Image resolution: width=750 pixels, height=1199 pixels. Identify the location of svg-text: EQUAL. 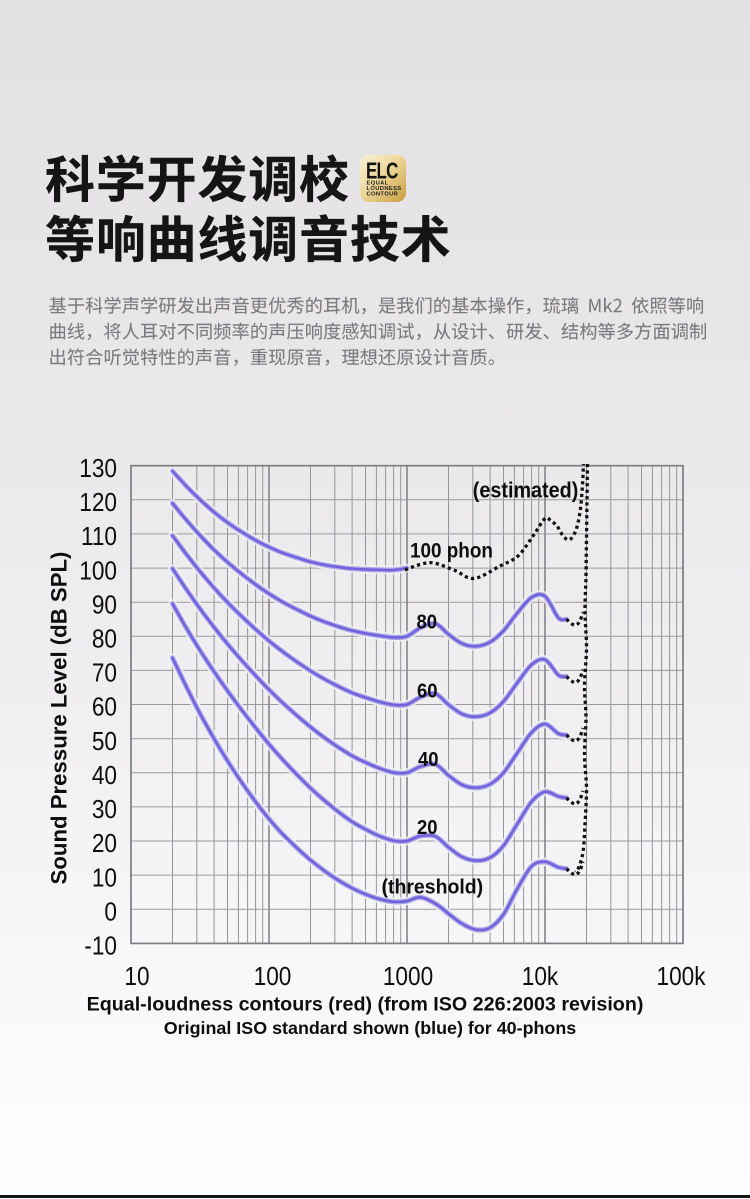
(378, 183).